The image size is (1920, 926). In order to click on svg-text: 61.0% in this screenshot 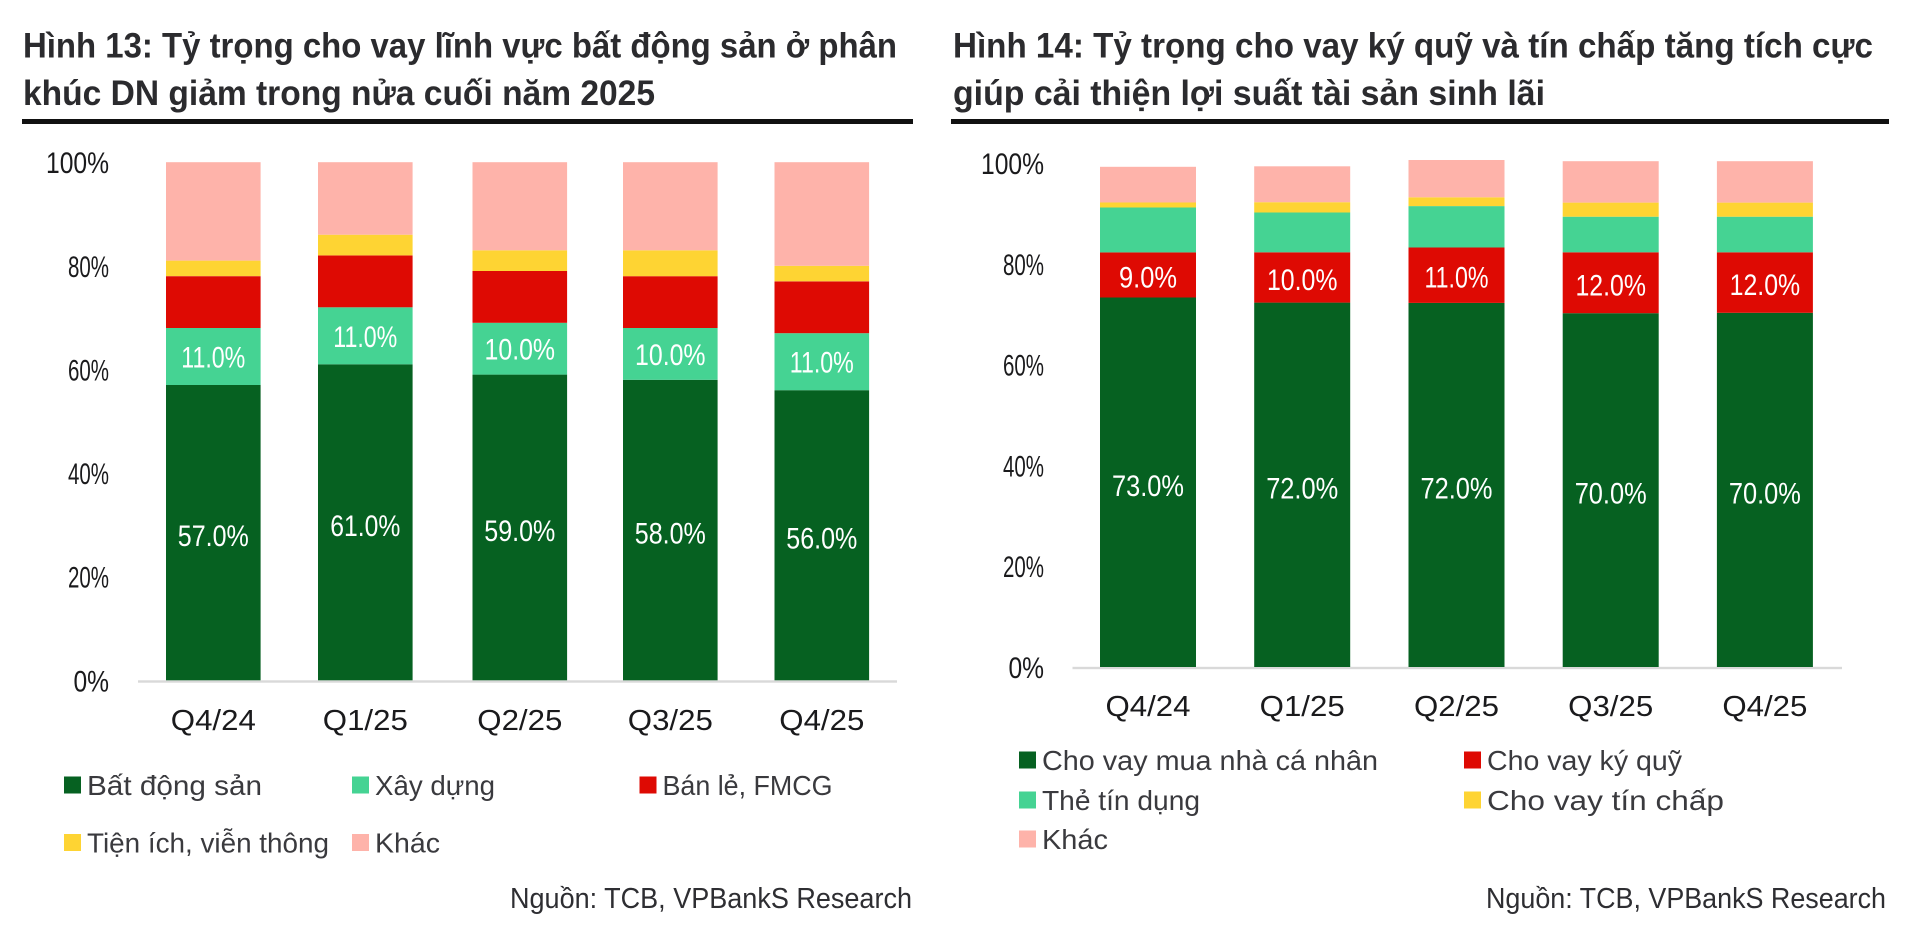, I will do `click(365, 526)`.